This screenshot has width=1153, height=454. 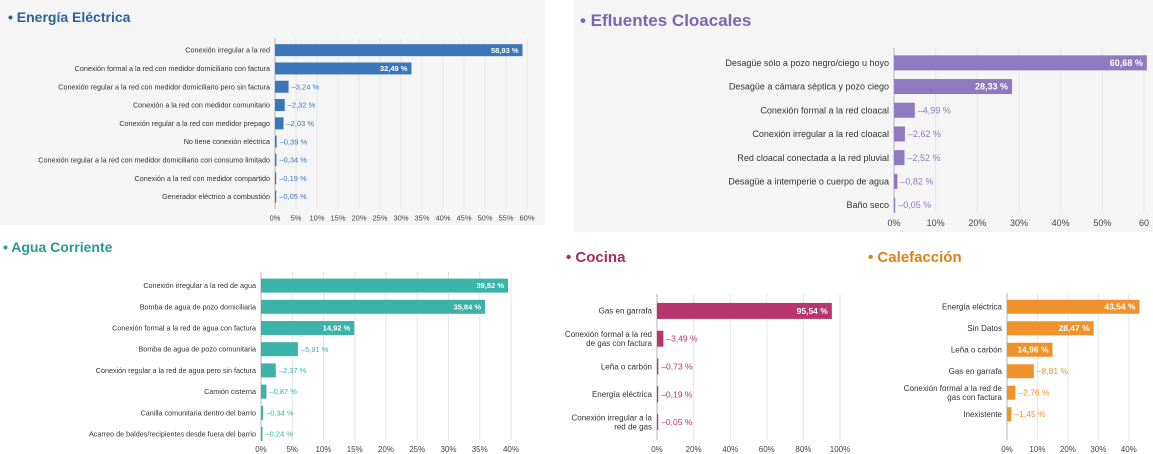 What do you see at coordinates (280, 434) in the screenshot?
I see `agua-value-label: –0,24 %` at bounding box center [280, 434].